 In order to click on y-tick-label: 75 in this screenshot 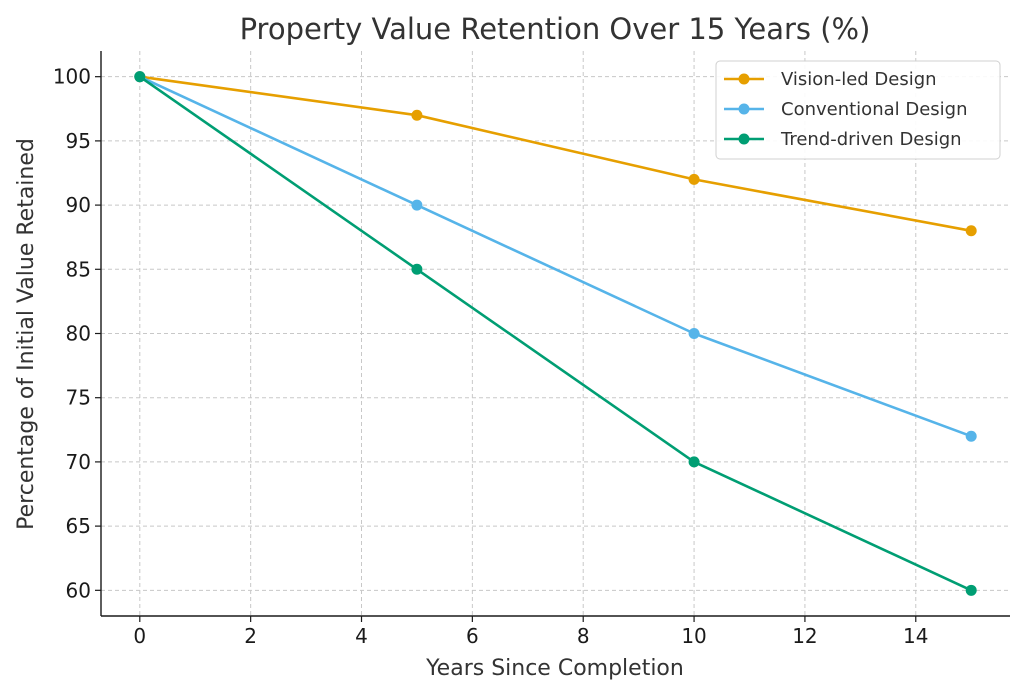, I will do `click(78, 398)`.